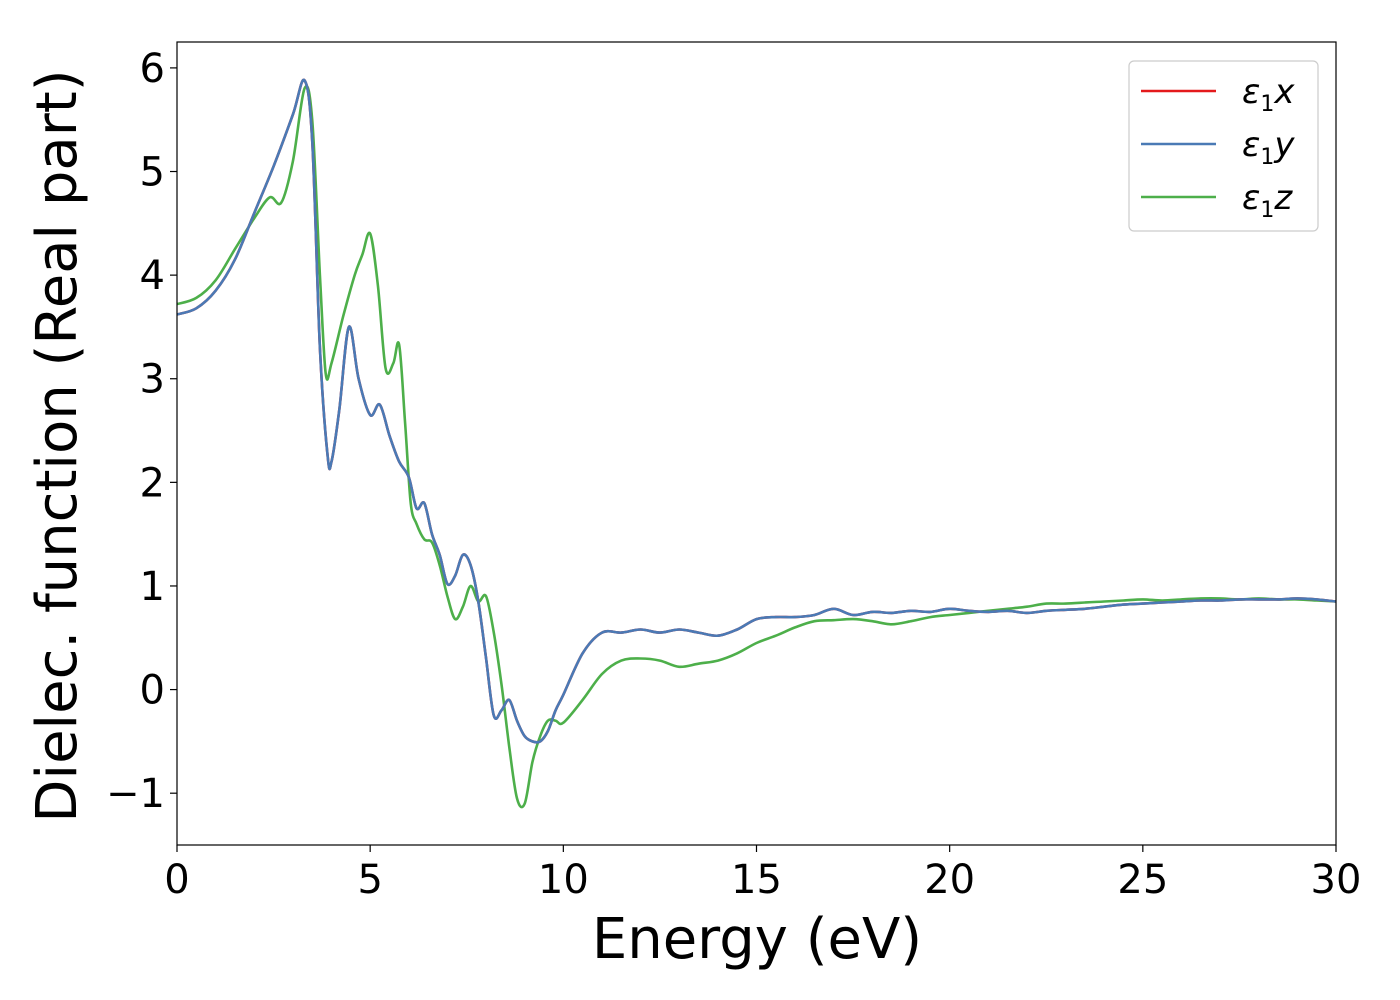 The image size is (1400, 1000). Describe the element at coordinates (152, 69) in the screenshot. I see `y-tick-label: 6` at that location.